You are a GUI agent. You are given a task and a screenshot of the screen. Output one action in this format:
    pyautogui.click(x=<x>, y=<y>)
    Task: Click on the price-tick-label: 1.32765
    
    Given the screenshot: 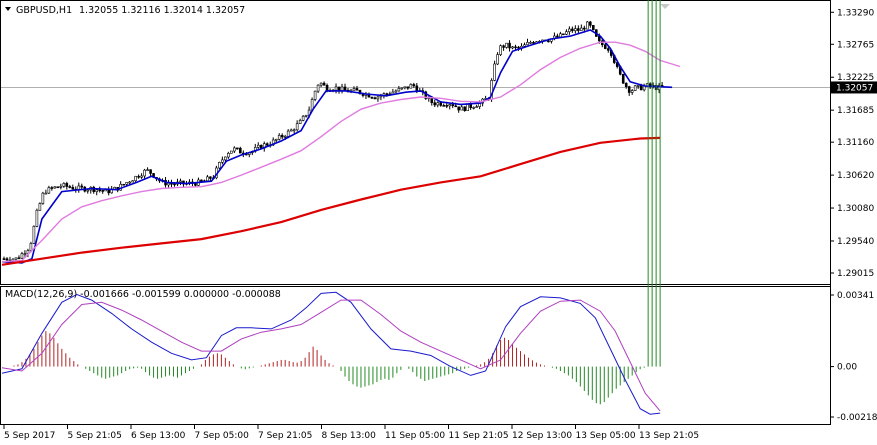 What is the action you would take?
    pyautogui.click(x=855, y=45)
    